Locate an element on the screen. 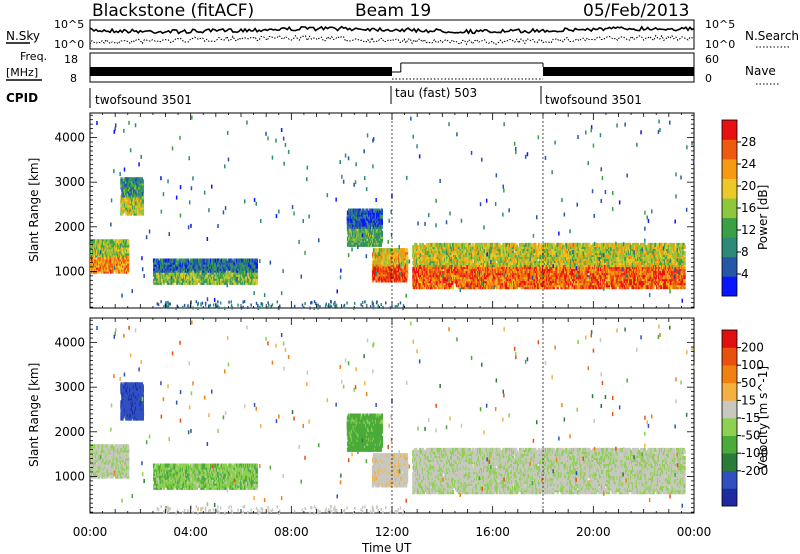  cpid-segment-1: twofsound 3501 is located at coordinates (143, 100).